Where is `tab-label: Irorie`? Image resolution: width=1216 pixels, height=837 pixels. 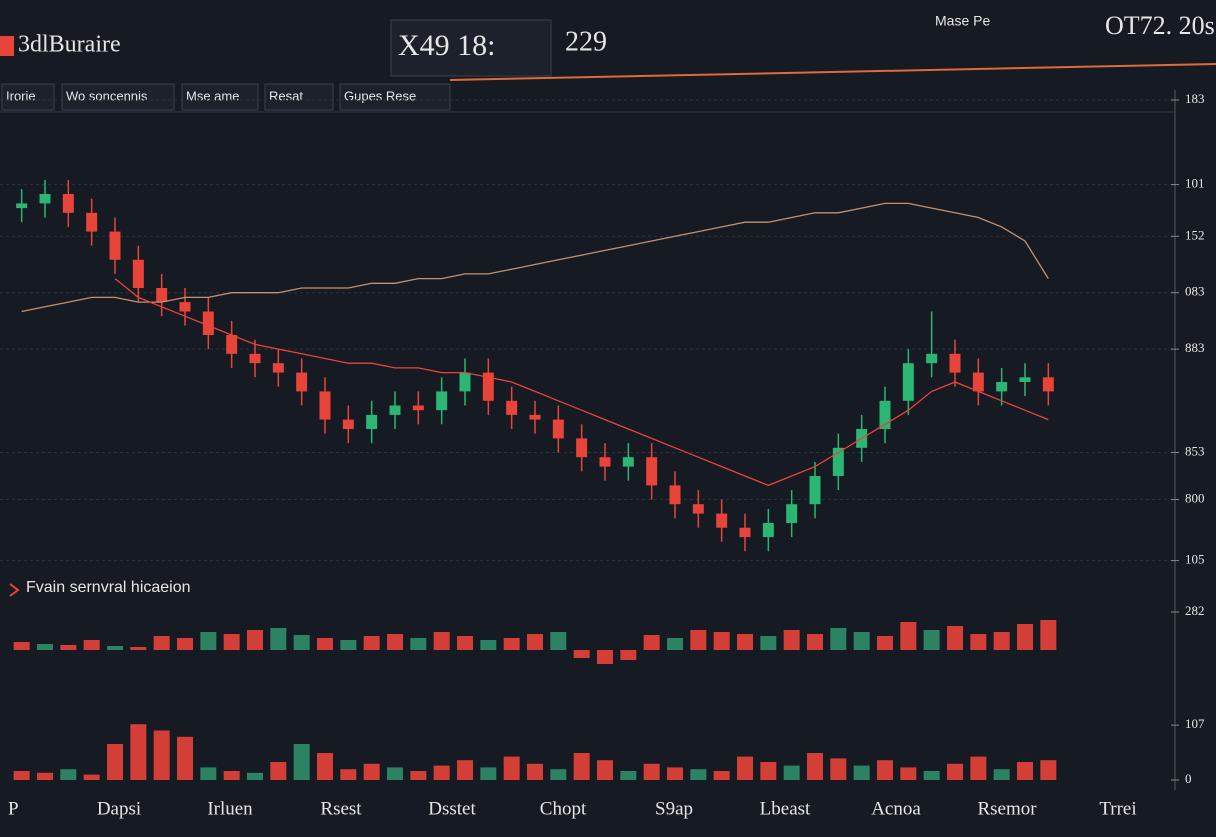
tab-label: Irorie is located at coordinates (21, 95).